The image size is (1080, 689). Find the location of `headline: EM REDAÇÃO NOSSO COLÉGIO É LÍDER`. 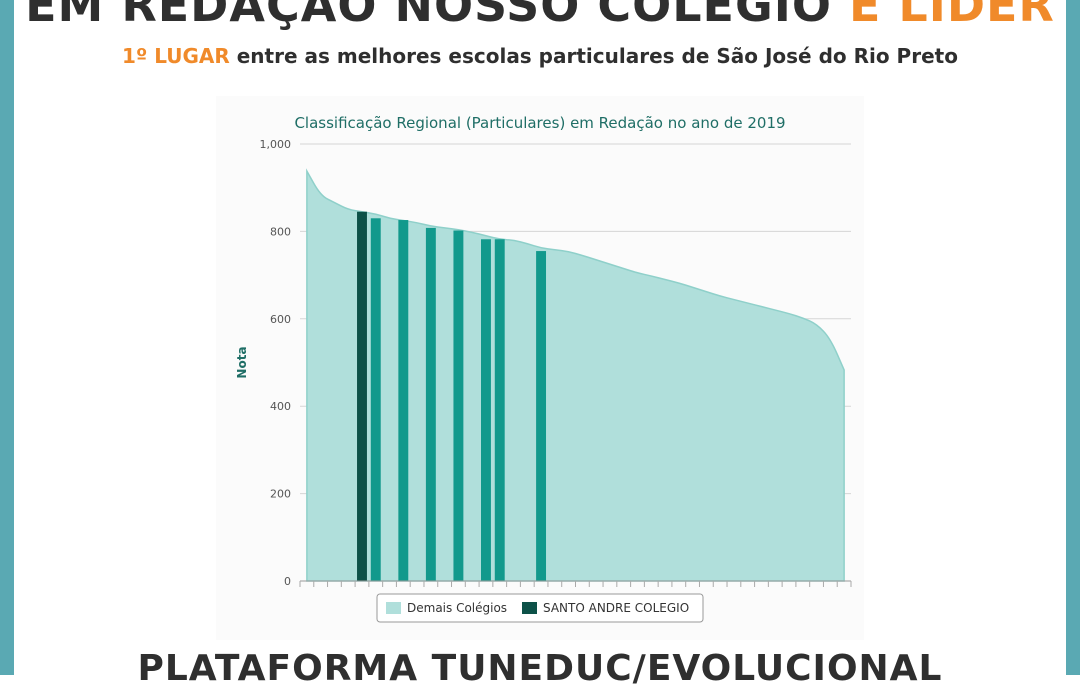

headline: EM REDAÇÃO NOSSO COLÉGIO É LÍDER is located at coordinates (540, 16).